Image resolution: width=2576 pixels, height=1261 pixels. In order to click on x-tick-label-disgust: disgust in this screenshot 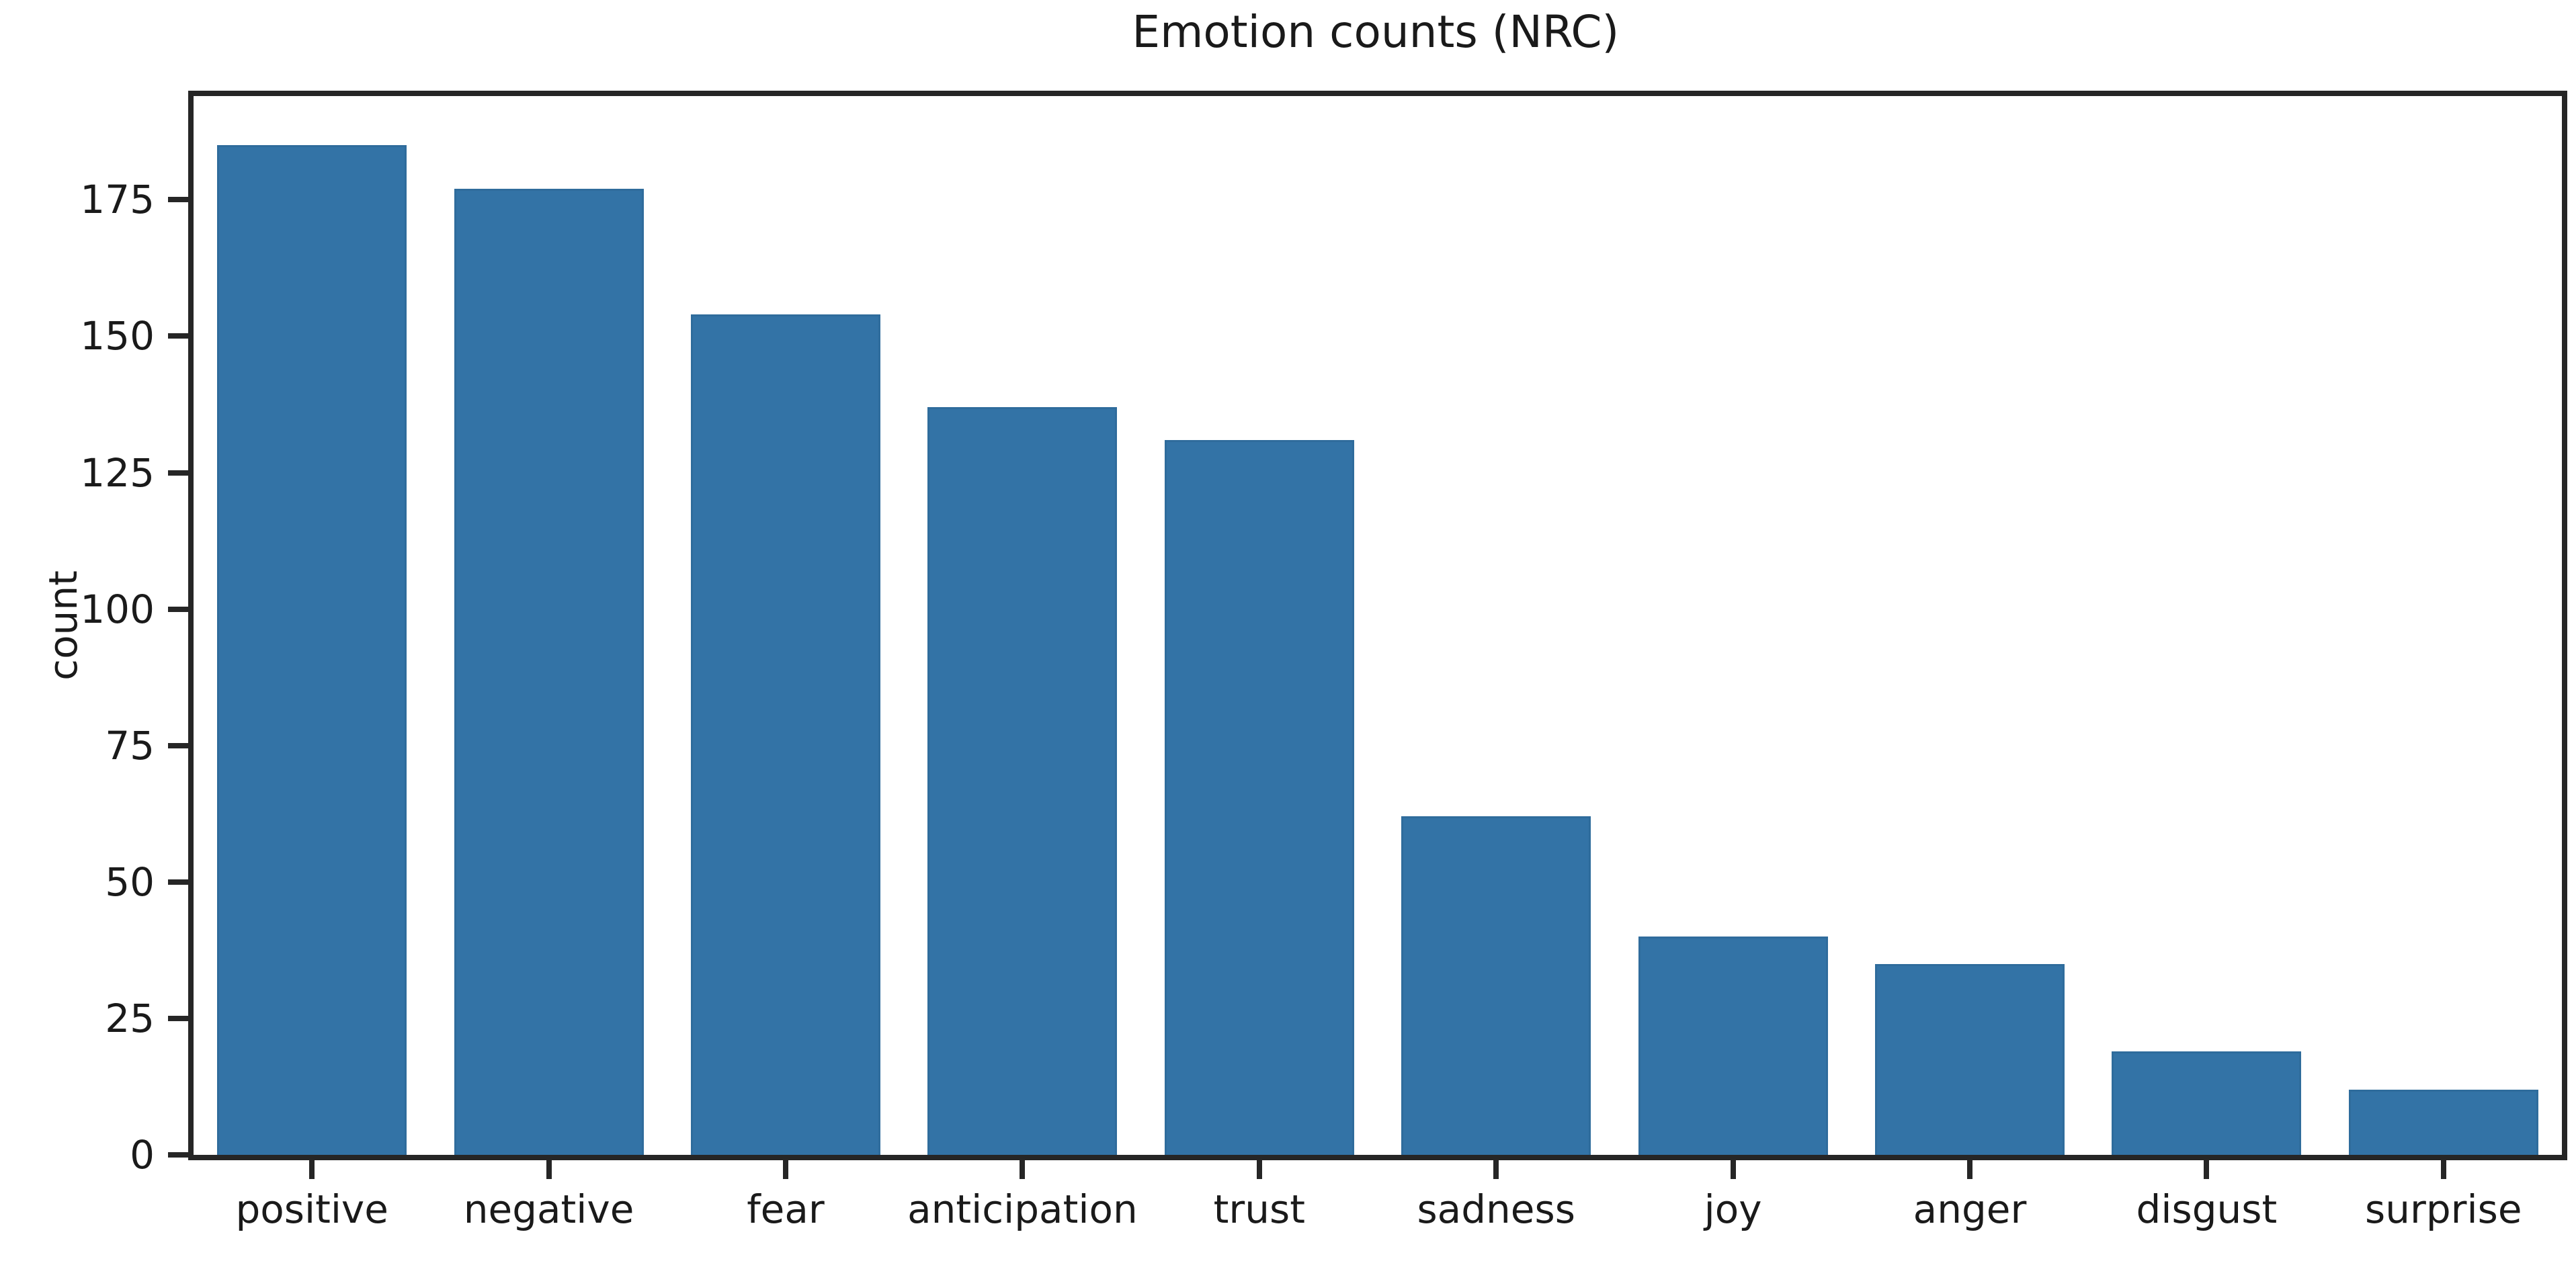, I will do `click(2207, 1209)`.